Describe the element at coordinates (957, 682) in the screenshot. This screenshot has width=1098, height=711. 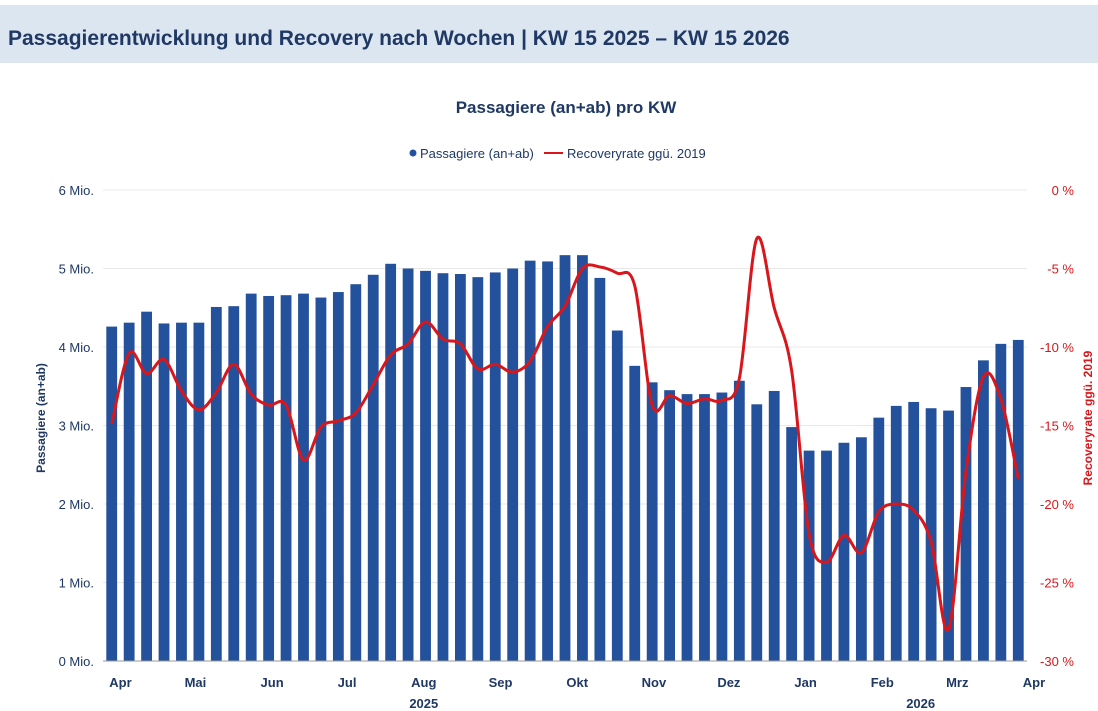
I see `x-tick-label: Mrz` at that location.